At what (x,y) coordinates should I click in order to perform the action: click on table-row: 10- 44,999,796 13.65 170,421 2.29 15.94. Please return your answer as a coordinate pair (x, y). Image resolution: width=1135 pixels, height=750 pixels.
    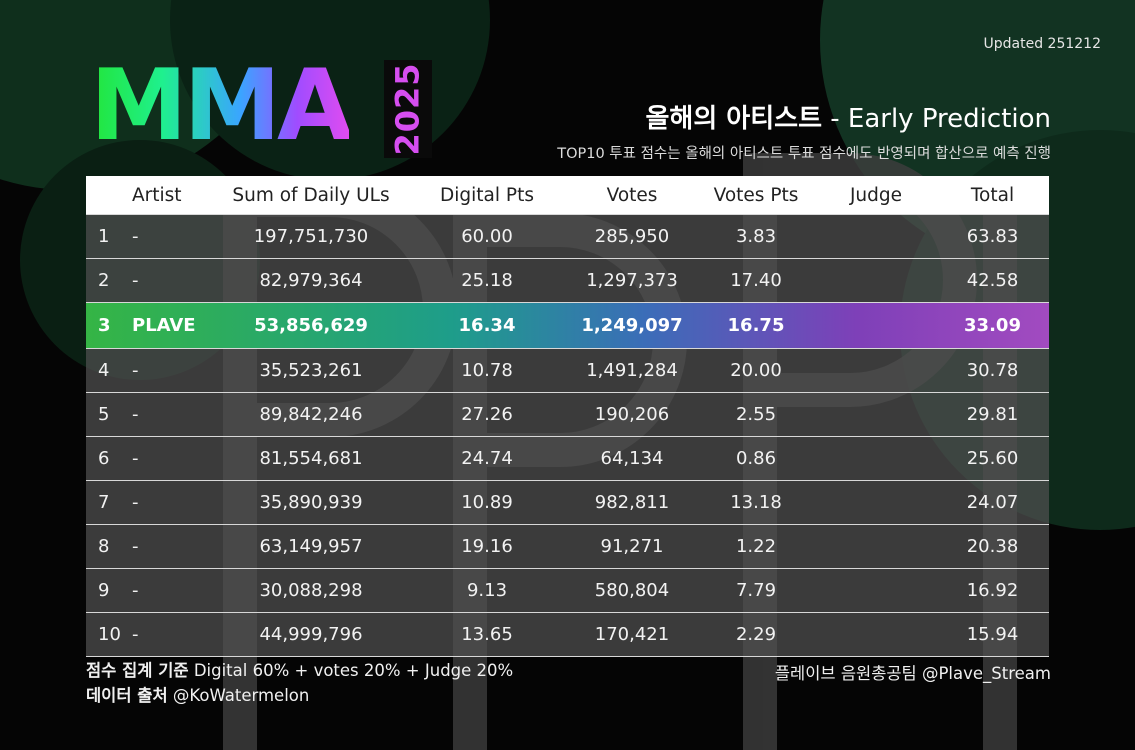
    Looking at the image, I should click on (567, 634).